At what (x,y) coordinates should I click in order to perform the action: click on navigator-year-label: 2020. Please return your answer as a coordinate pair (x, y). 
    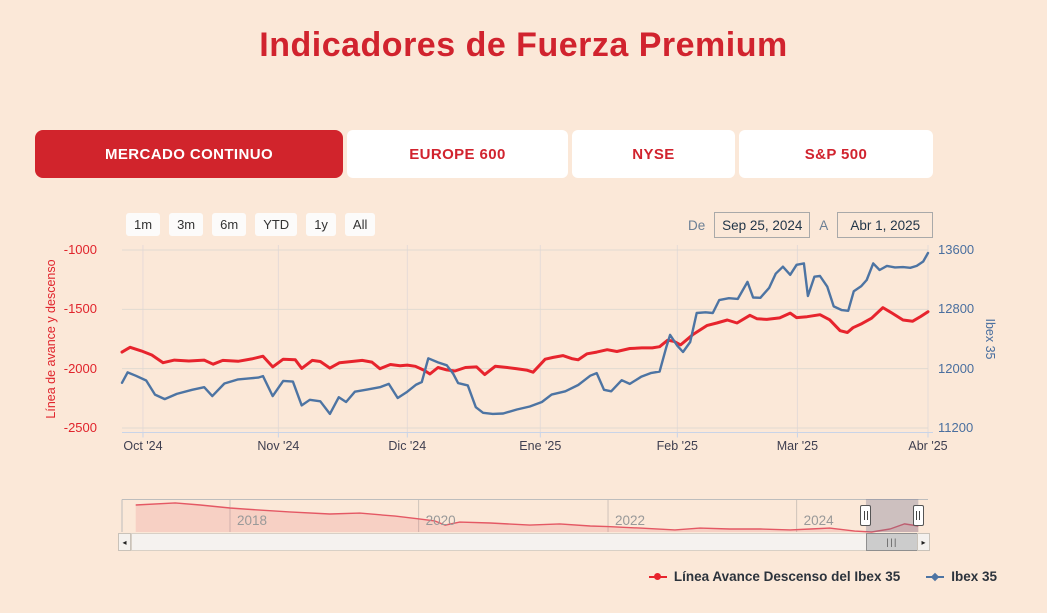
    Looking at the image, I should click on (440, 520).